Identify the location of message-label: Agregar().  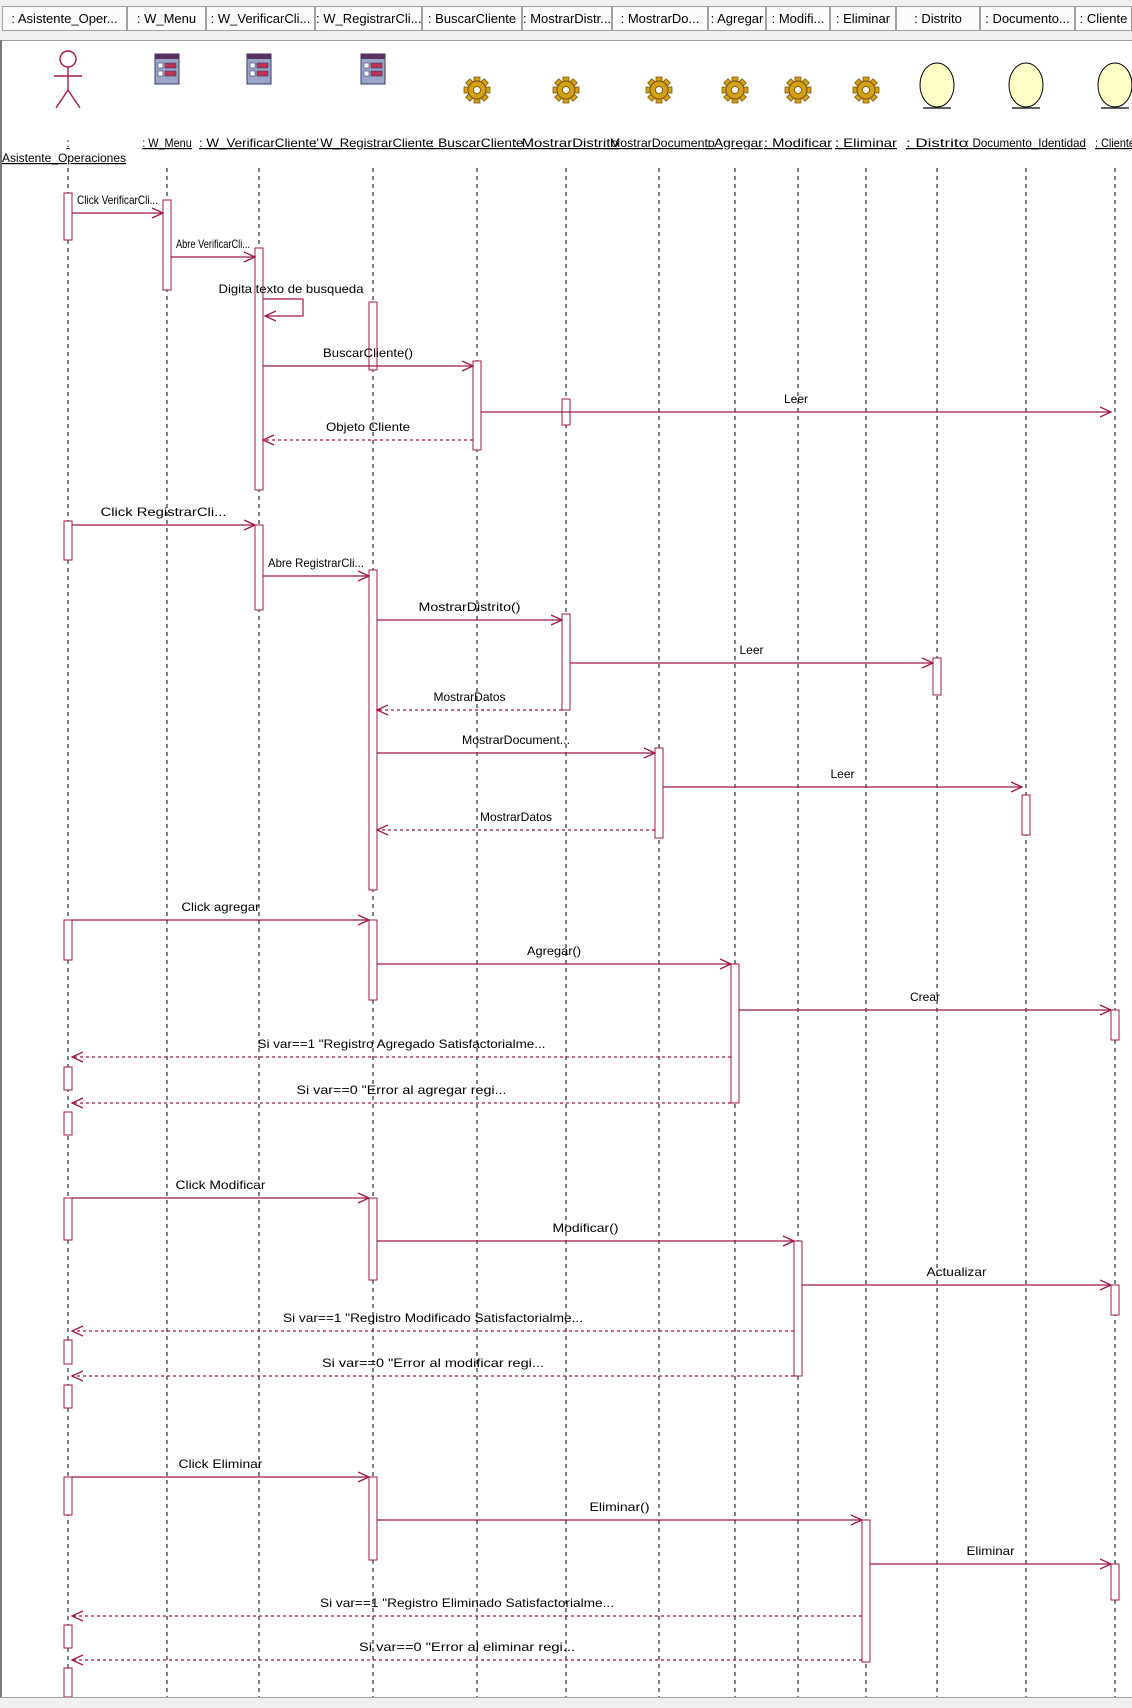
(554, 951).